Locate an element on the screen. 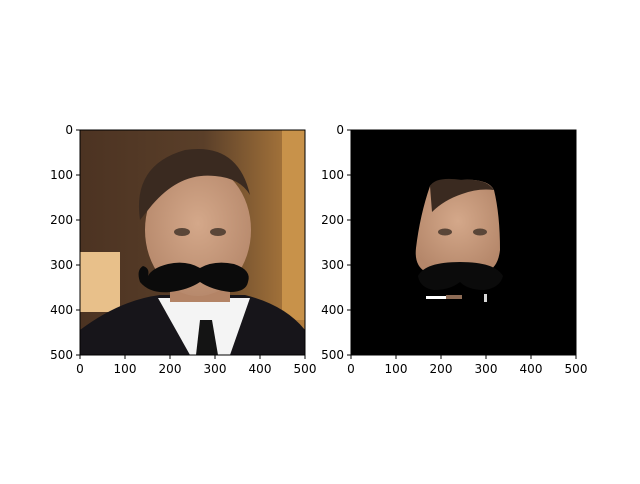  mask-y-tick-label: 0 is located at coordinates (340, 130).